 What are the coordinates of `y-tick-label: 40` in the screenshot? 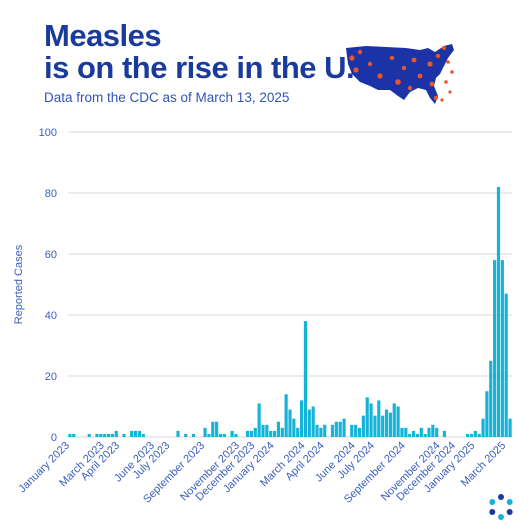 It's located at (51, 316).